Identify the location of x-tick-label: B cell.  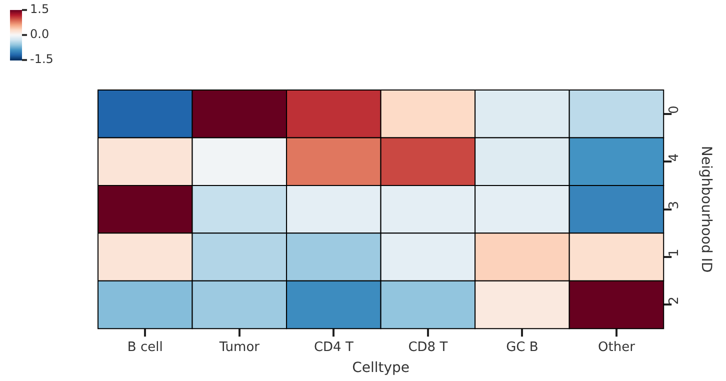
(145, 347).